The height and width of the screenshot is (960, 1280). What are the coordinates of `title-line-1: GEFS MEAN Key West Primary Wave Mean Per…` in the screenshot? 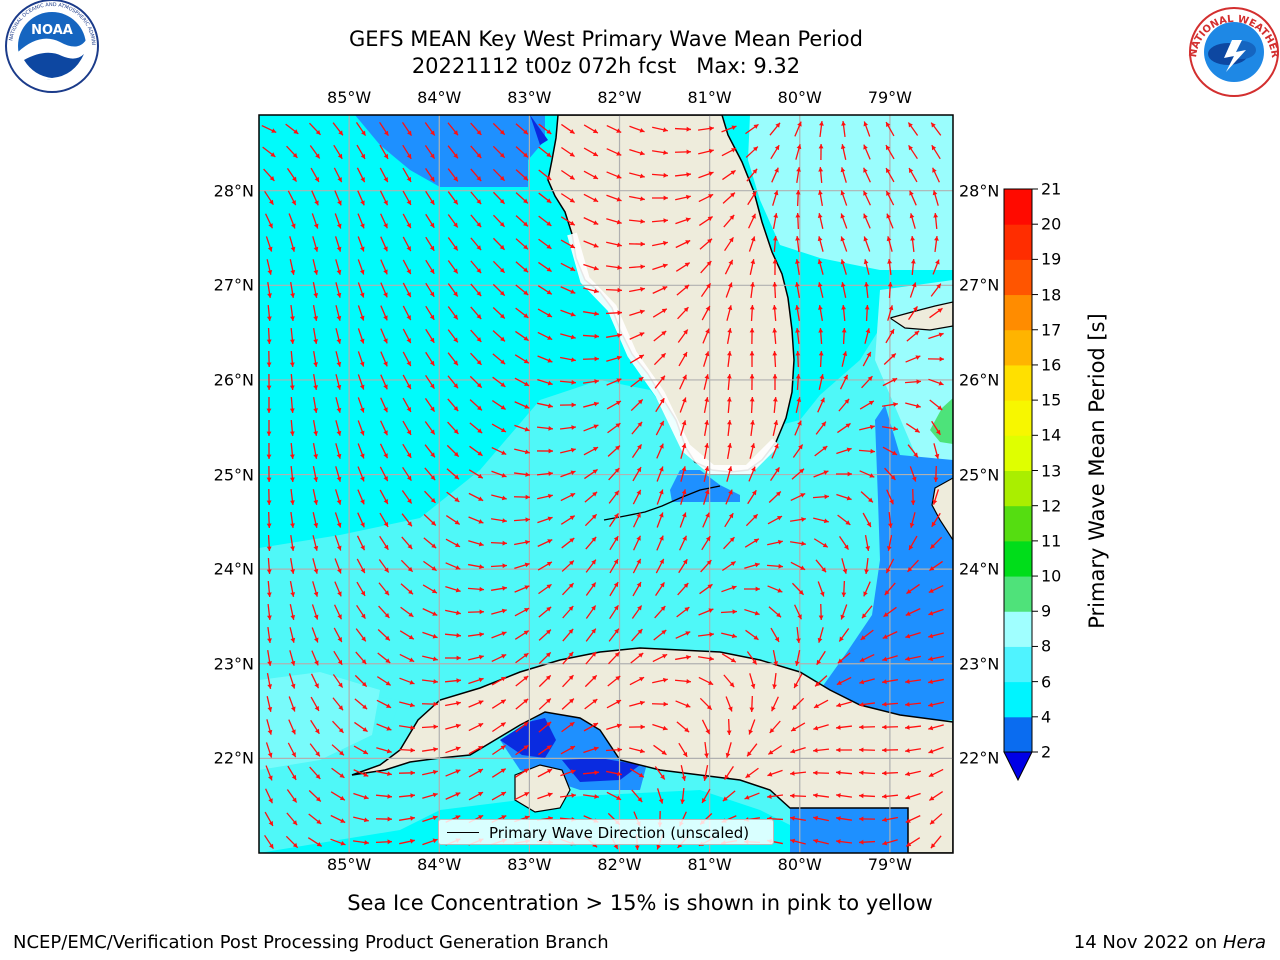 It's located at (606, 39).